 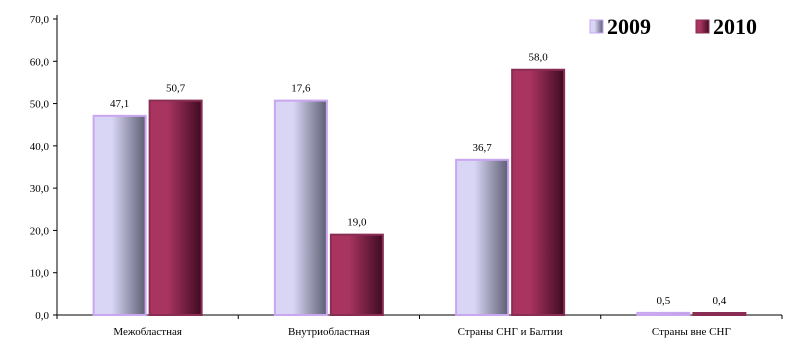 What do you see at coordinates (40, 20) in the screenshot?
I see `y-tick-label: 70,0` at bounding box center [40, 20].